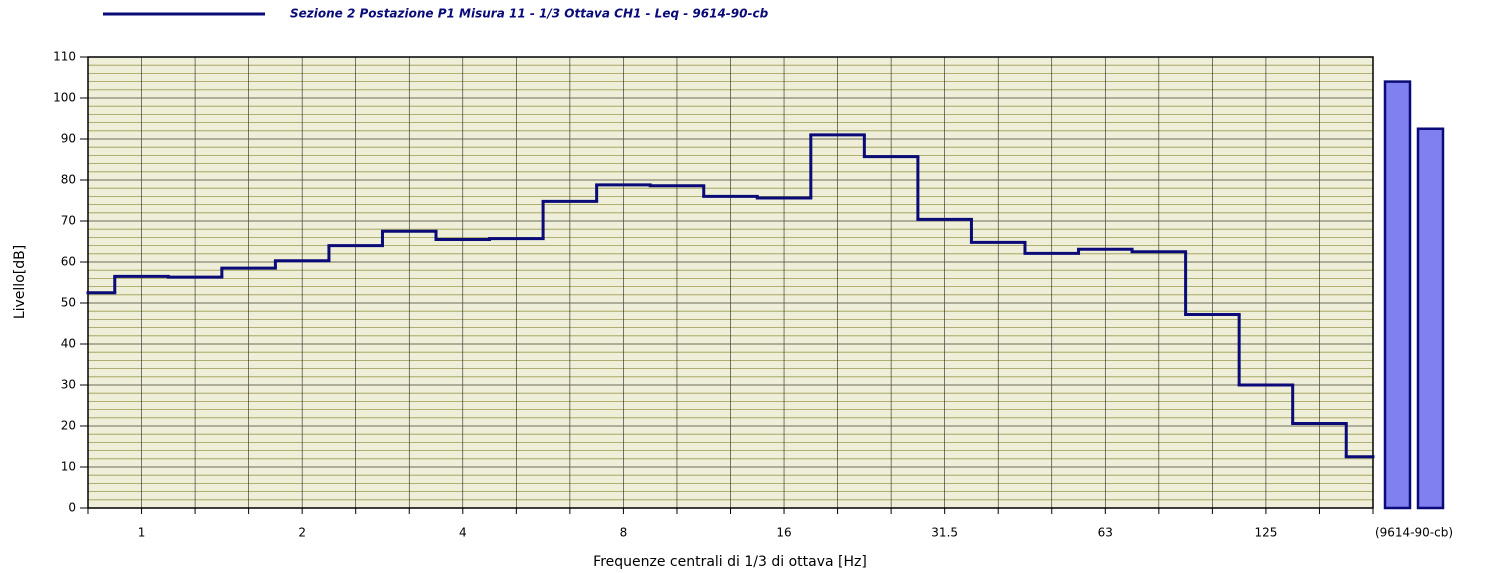  I want to click on y-tick-label: 110, so click(64, 57).